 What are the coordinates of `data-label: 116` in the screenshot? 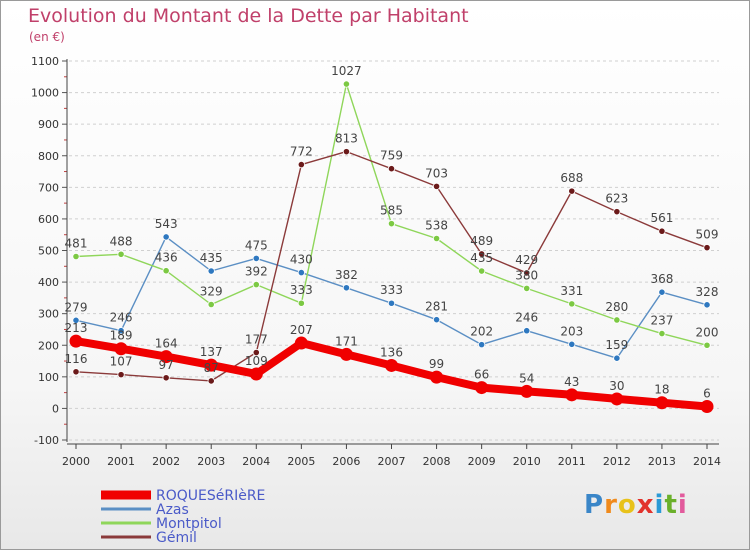 It's located at (76, 359).